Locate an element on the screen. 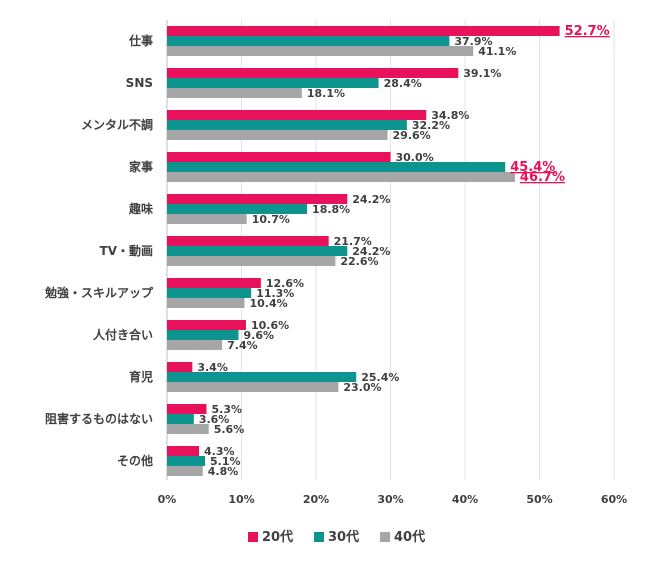 This screenshot has width=650, height=580. data-label: 4.3% is located at coordinates (219, 451).